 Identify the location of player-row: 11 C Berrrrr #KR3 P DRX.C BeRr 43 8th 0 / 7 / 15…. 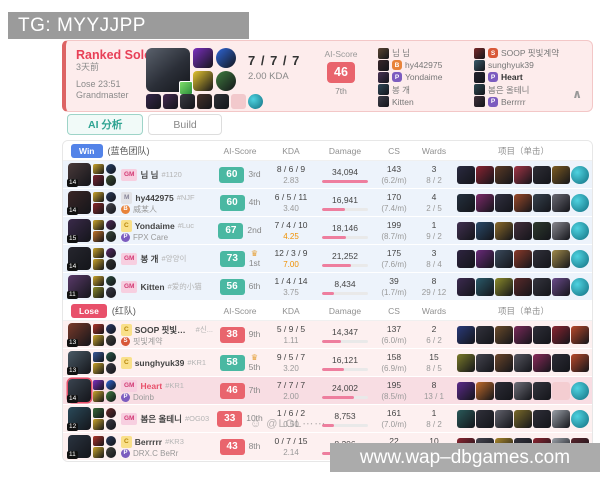
(327, 447).